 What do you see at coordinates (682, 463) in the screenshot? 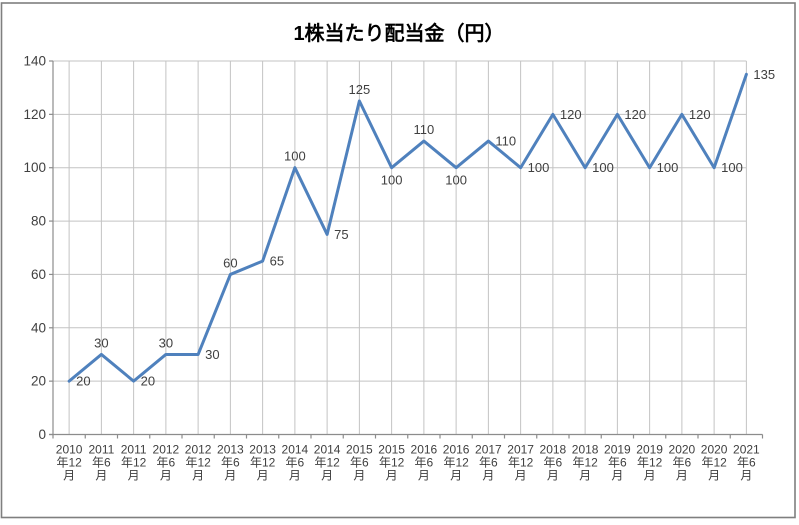
I see `x-tick-label: 2020 年6 月` at bounding box center [682, 463].